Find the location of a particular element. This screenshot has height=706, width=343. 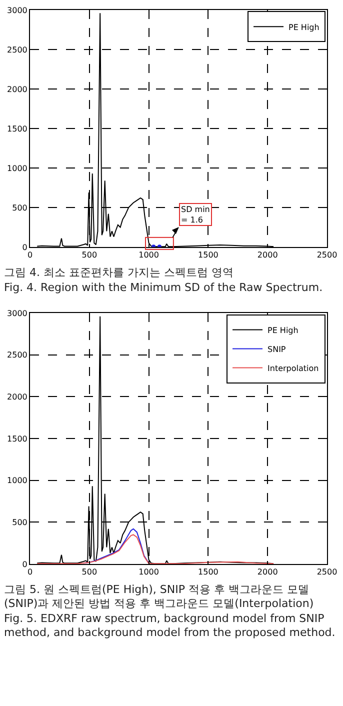

caption: Fig. 4. Region with the Minimum SD of the Raw Spectrum. is located at coordinates (164, 288).